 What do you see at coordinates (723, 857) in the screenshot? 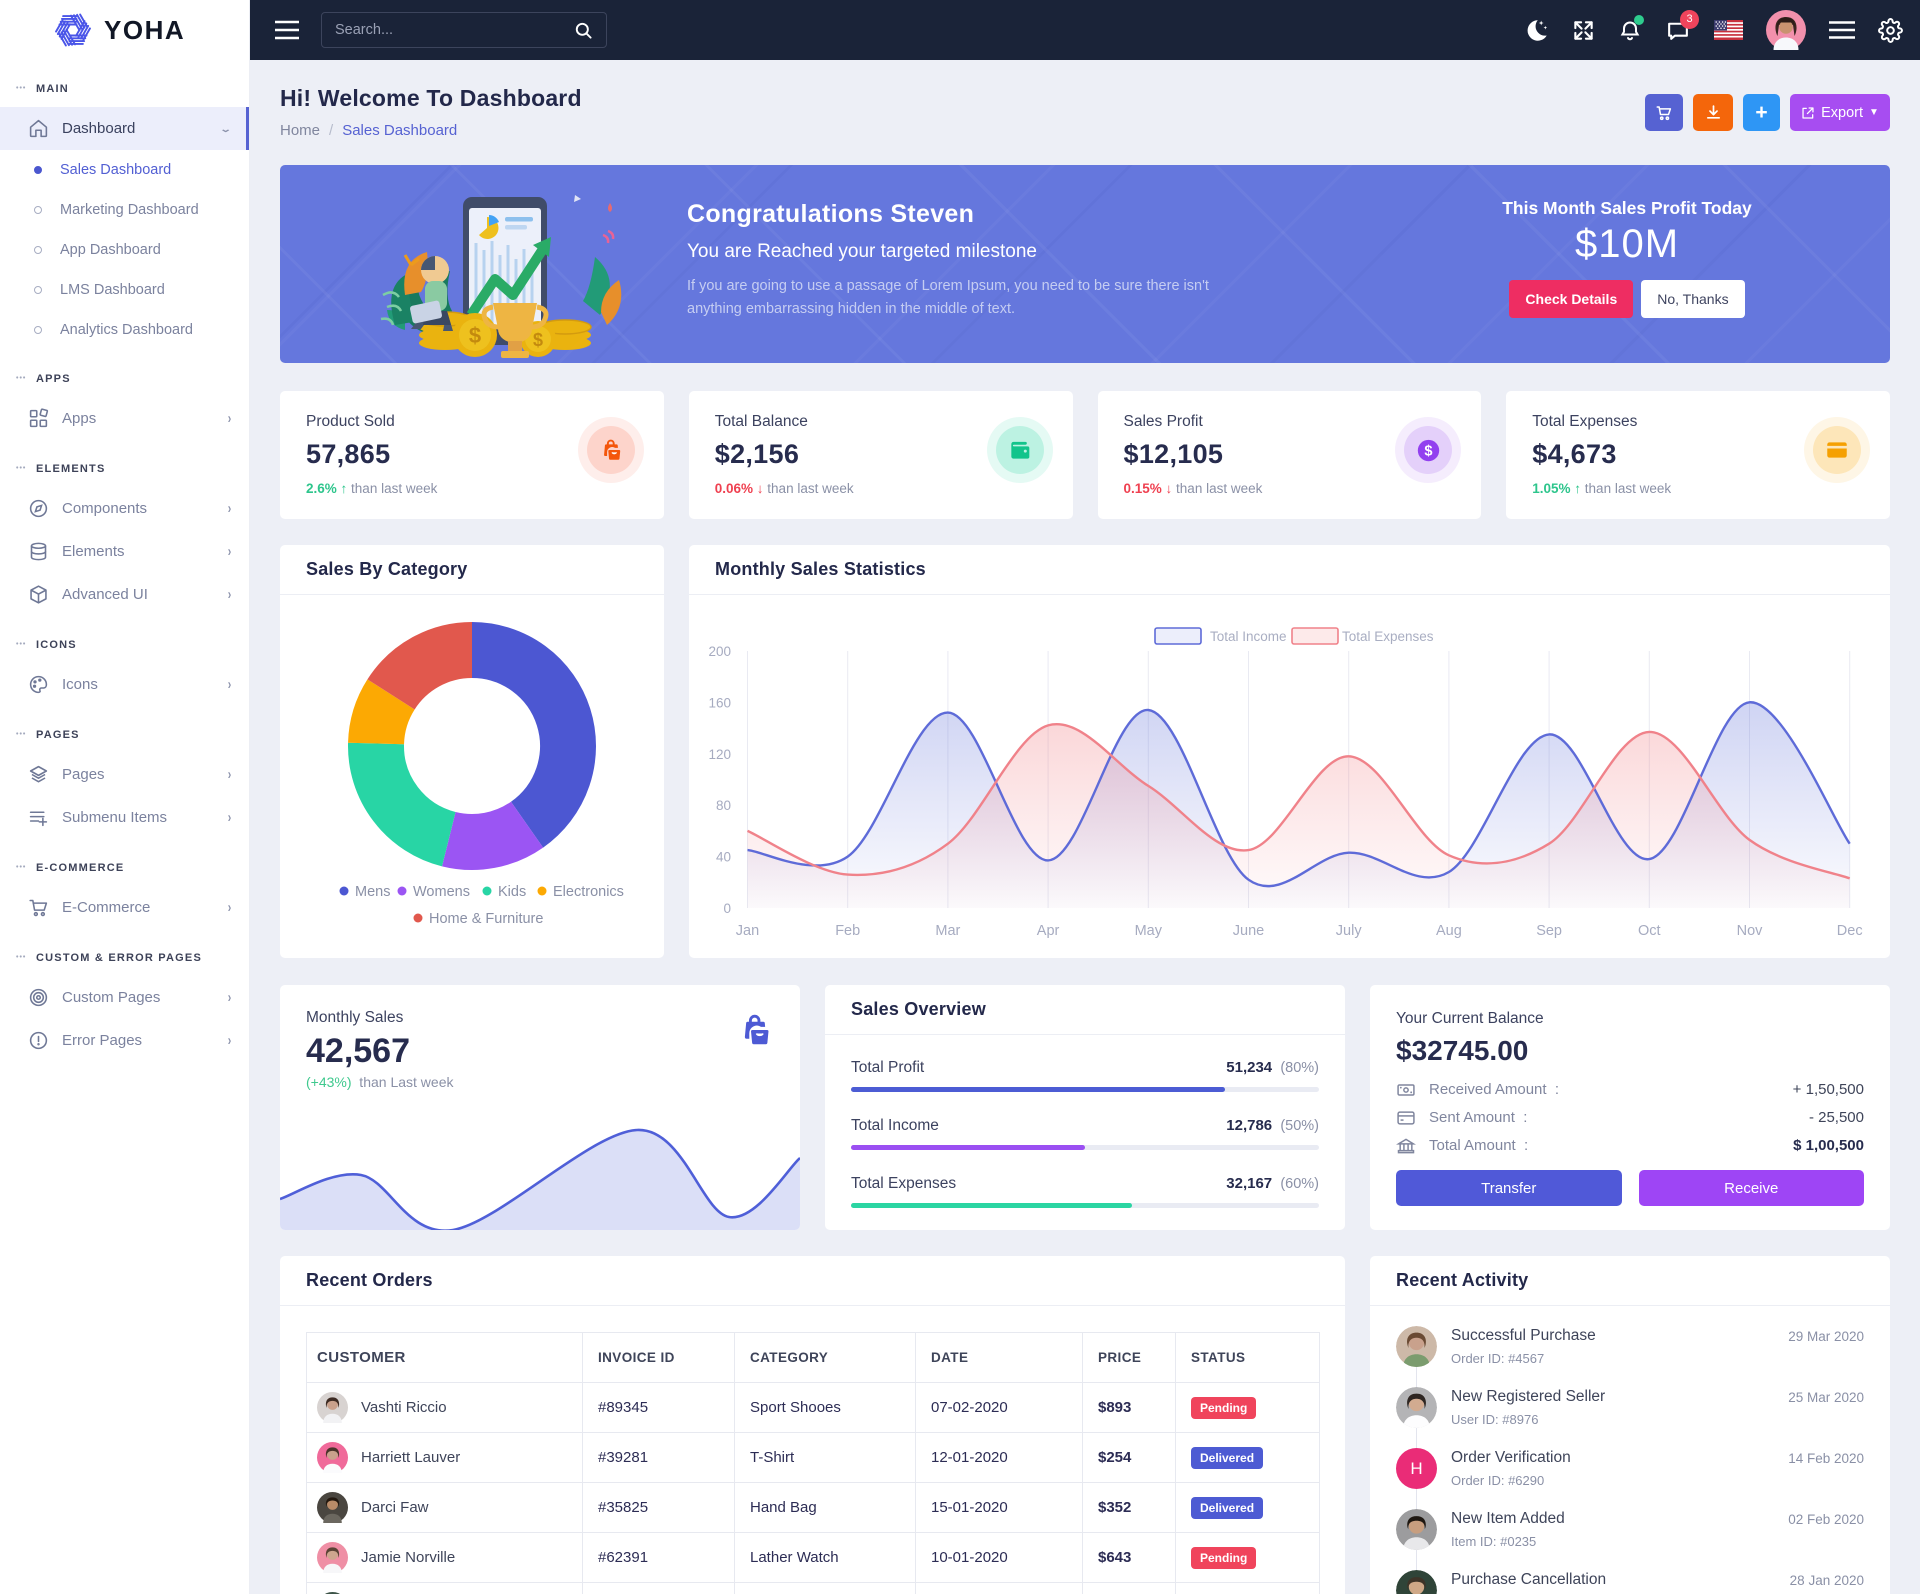
I see `svg-text: 40` at bounding box center [723, 857].